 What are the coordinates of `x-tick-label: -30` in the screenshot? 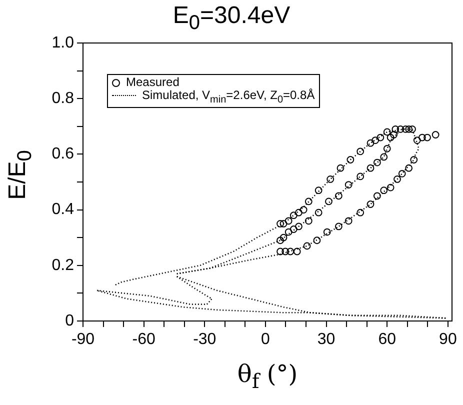 It's located at (204, 339).